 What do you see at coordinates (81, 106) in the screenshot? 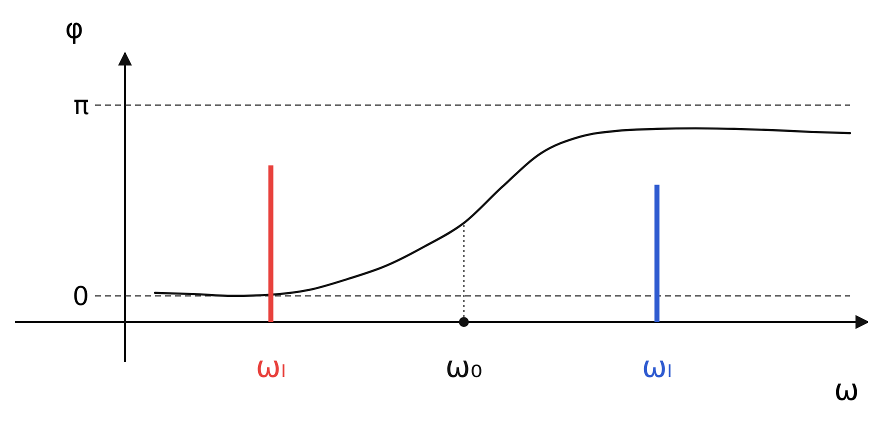
I see `y-tick-label: π` at bounding box center [81, 106].